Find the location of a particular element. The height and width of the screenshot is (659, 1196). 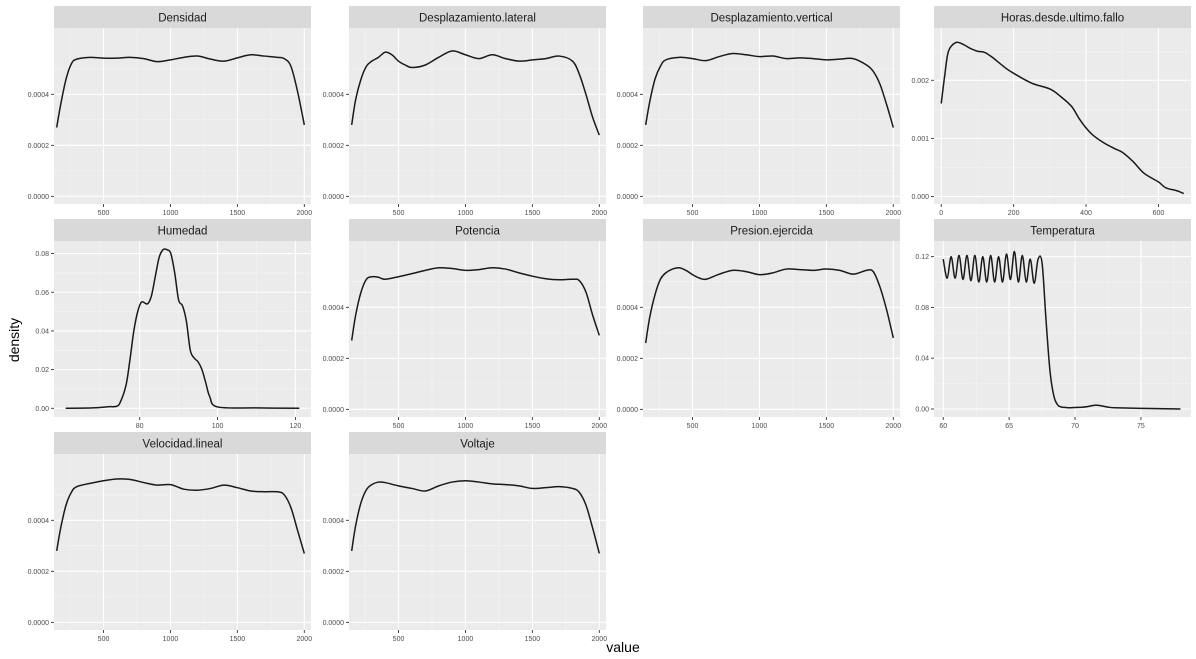

x-tick-label: 100 is located at coordinates (218, 426).